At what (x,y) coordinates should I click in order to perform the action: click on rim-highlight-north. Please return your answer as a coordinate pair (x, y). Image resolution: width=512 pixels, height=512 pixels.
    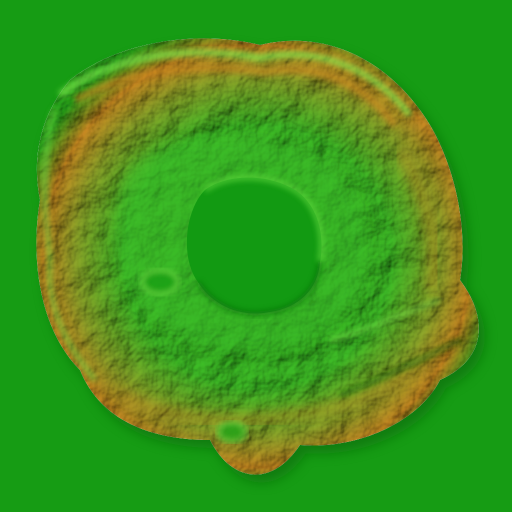
    Looking at the image, I should click on (235, 83).